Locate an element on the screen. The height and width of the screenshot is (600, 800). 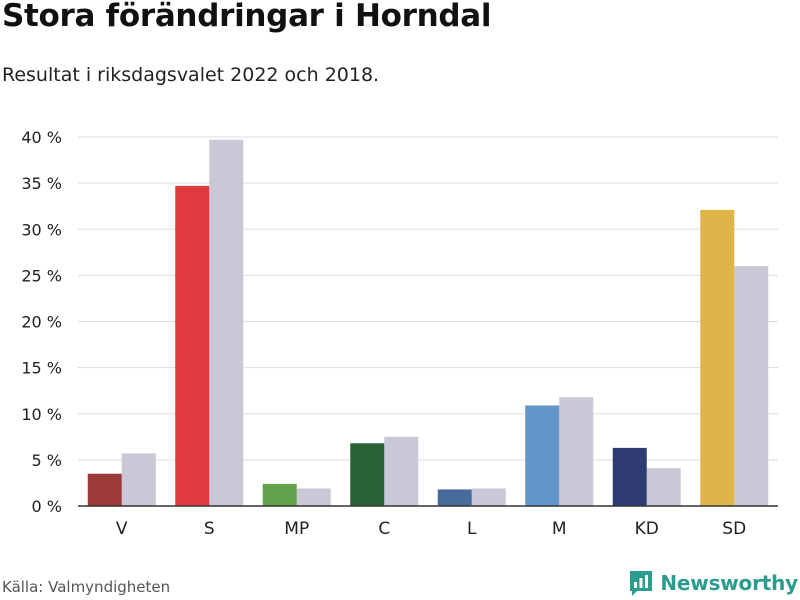
bar-2018-m is located at coordinates (576, 451).